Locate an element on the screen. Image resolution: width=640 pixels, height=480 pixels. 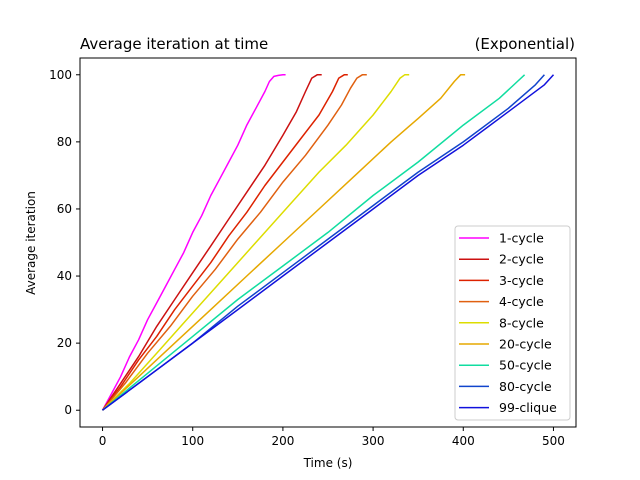
x-tick-label: 300 is located at coordinates (373, 441).